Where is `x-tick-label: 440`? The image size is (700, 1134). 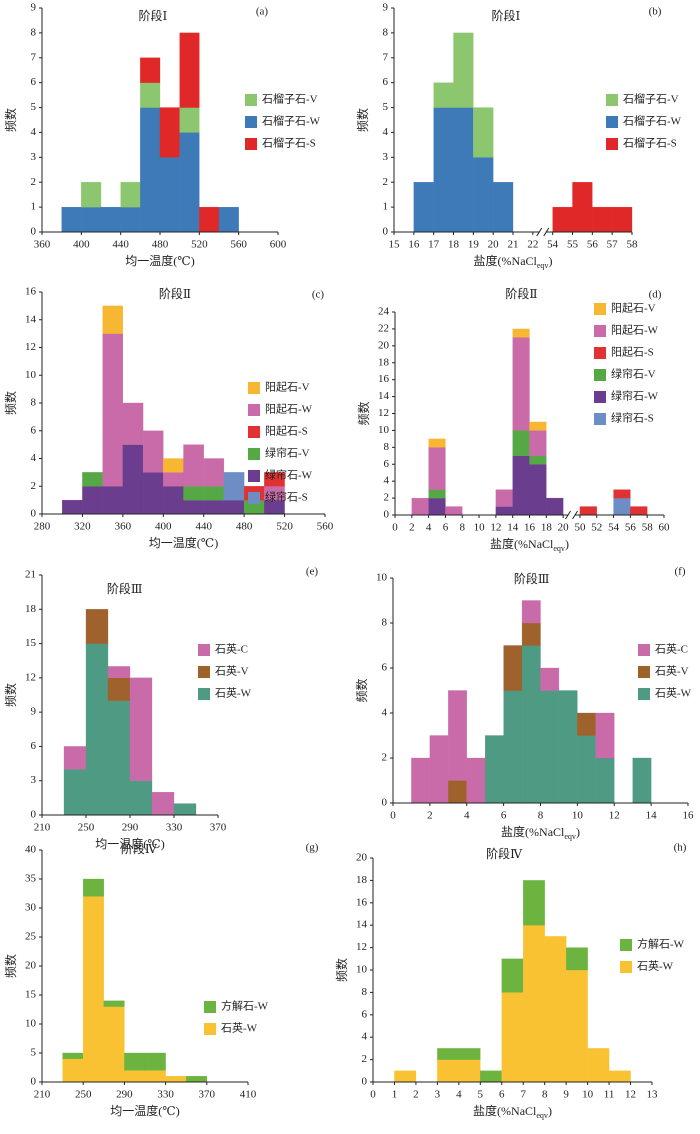 x-tick-label: 440 is located at coordinates (203, 527).